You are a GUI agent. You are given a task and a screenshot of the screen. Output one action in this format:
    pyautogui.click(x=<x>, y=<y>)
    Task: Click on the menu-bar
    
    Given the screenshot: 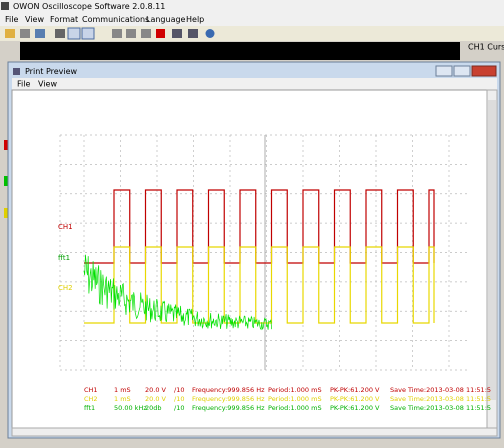 What is the action you would take?
    pyautogui.click(x=252, y=19)
    